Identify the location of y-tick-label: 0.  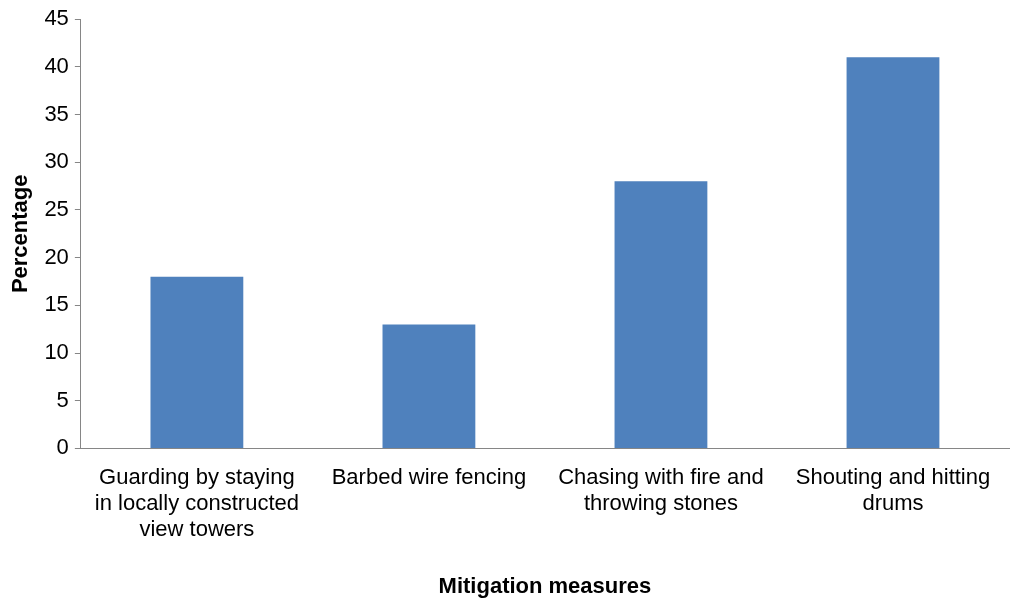
(62, 447).